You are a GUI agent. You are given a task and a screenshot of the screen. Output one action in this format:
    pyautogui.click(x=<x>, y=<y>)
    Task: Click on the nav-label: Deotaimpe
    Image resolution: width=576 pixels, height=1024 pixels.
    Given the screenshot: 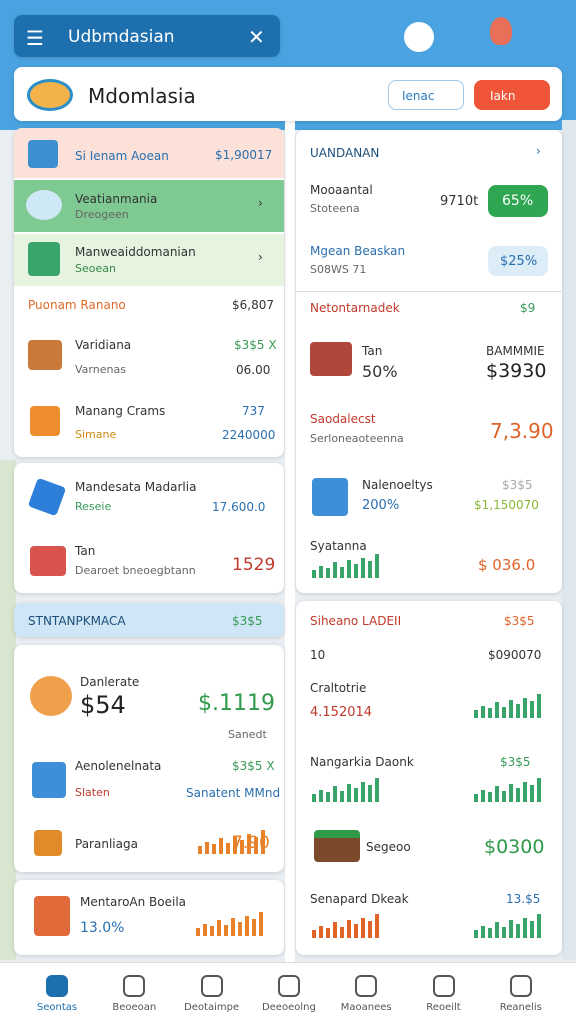 What is the action you would take?
    pyautogui.click(x=212, y=1007)
    